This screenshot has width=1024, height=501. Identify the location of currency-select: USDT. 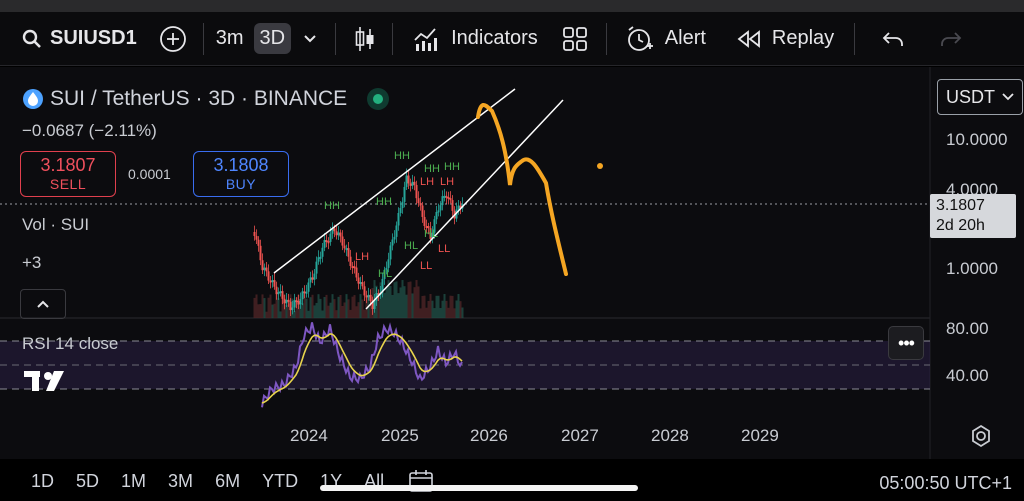
(980, 97).